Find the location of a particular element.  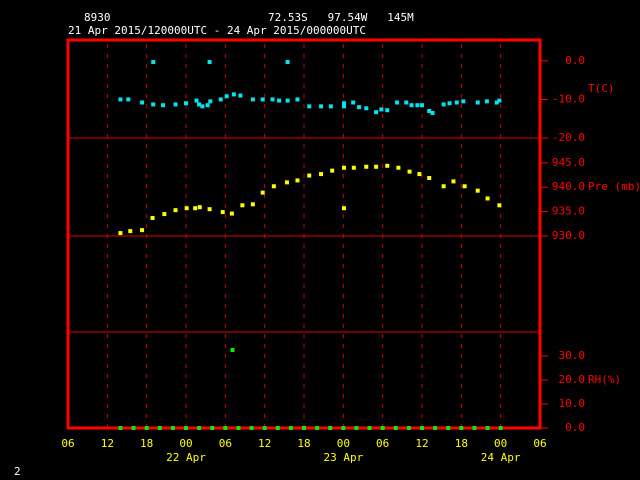

y-tick-label: 935.0 is located at coordinates (568, 211).